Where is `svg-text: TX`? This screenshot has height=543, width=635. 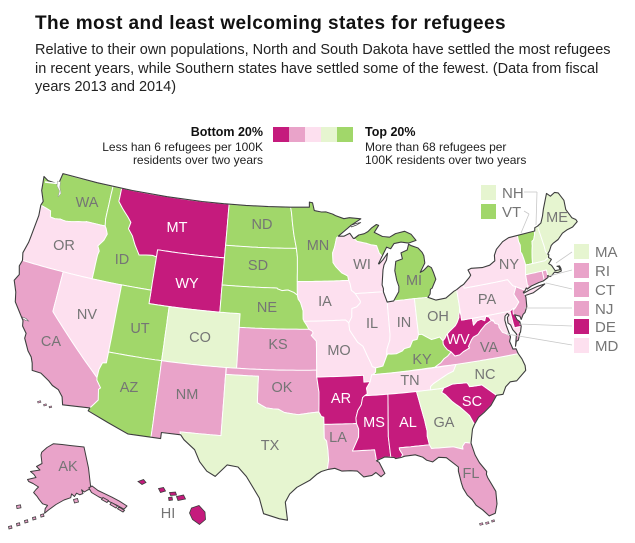 svg-text: TX is located at coordinates (270, 446).